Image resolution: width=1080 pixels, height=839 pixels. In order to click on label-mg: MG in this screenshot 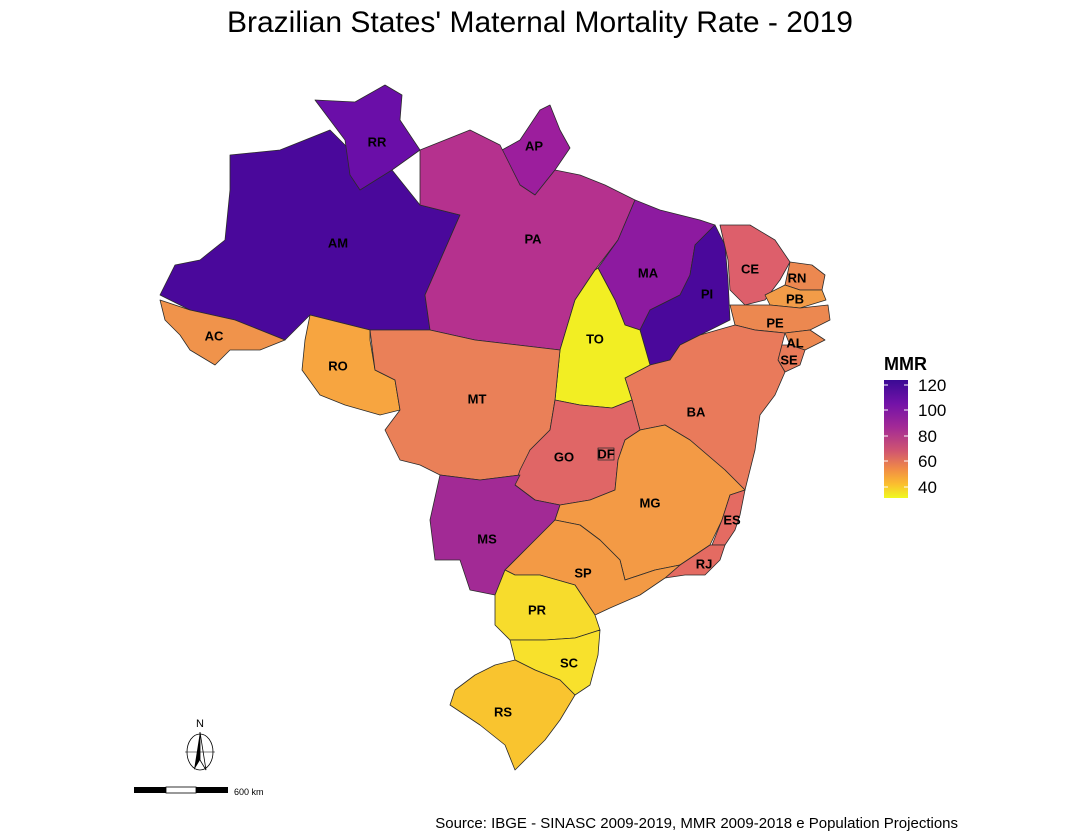, I will do `click(650, 502)`.